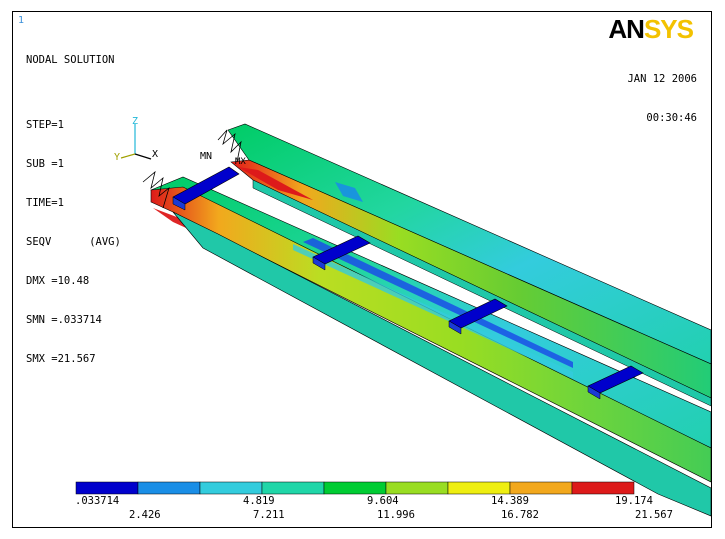 The width and height of the screenshot is (725, 539). Describe the element at coordinates (269, 515) in the screenshot. I see `legend-bottom-label: 7.211` at that location.